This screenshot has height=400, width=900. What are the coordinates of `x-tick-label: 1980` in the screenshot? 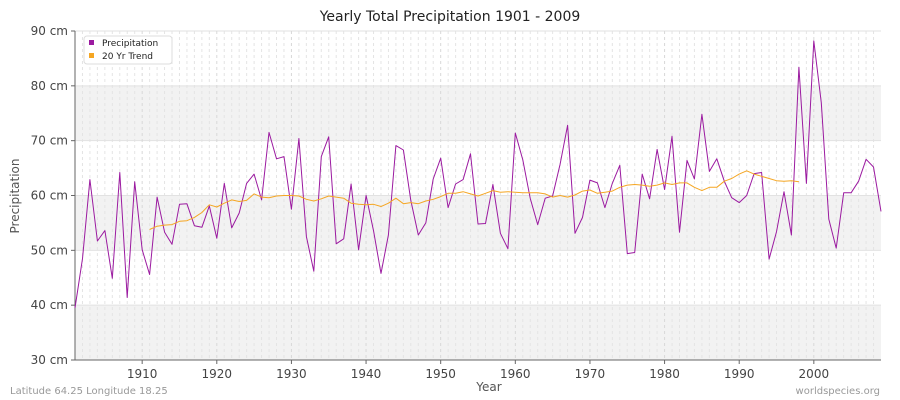 It's located at (664, 374).